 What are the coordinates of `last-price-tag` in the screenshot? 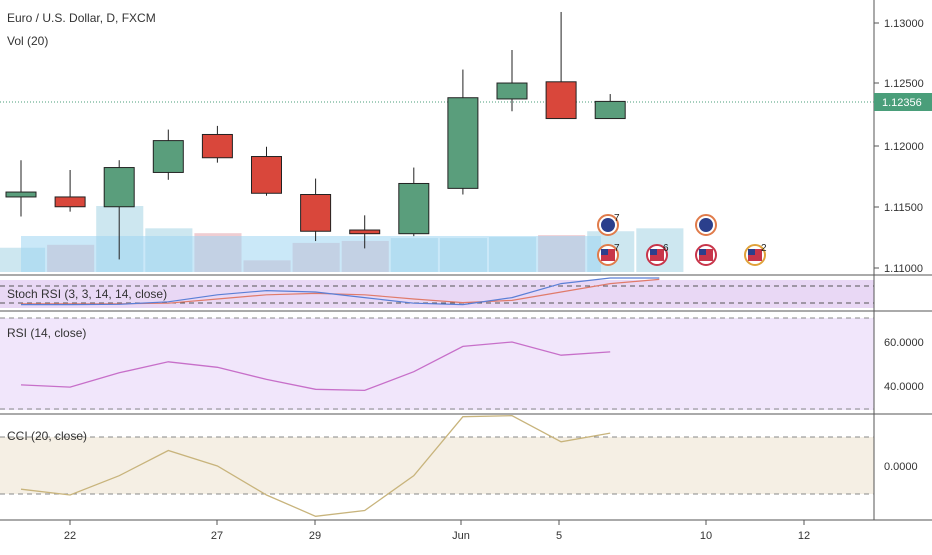 It's located at (903, 102).